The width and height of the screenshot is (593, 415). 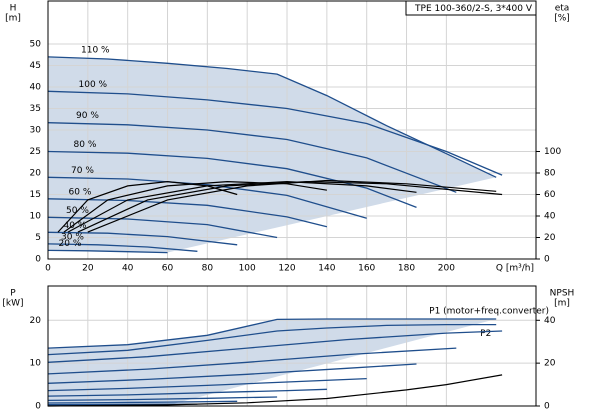 What do you see at coordinates (489, 312) in the screenshot?
I see `curve-label: P1 (motor+freq.converter)` at bounding box center [489, 312].